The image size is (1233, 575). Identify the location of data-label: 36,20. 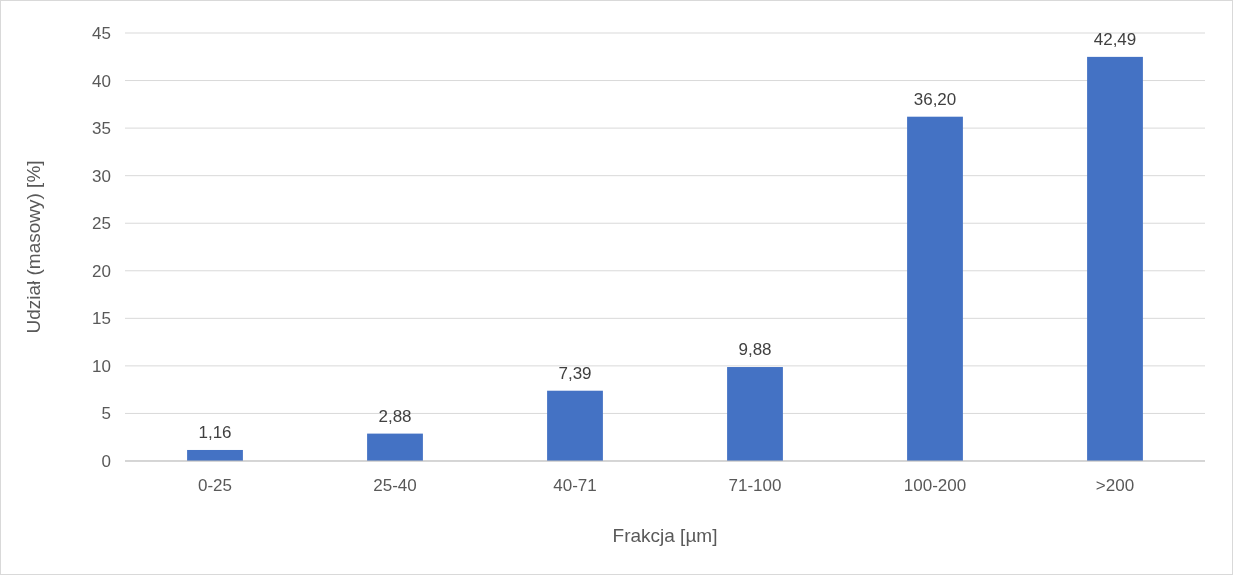
(935, 99).